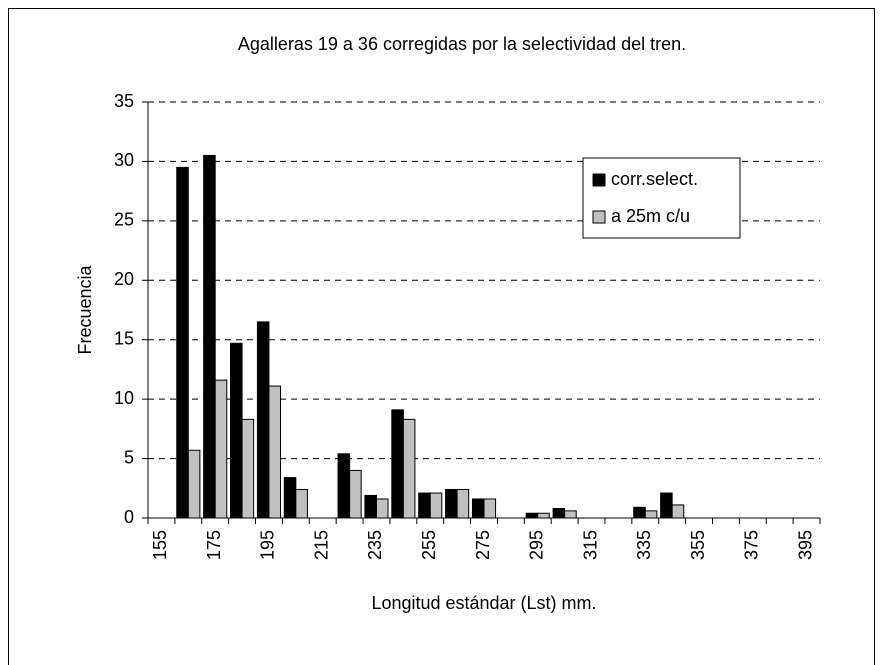  What do you see at coordinates (698, 545) in the screenshot?
I see `x-tick-label: 355` at bounding box center [698, 545].